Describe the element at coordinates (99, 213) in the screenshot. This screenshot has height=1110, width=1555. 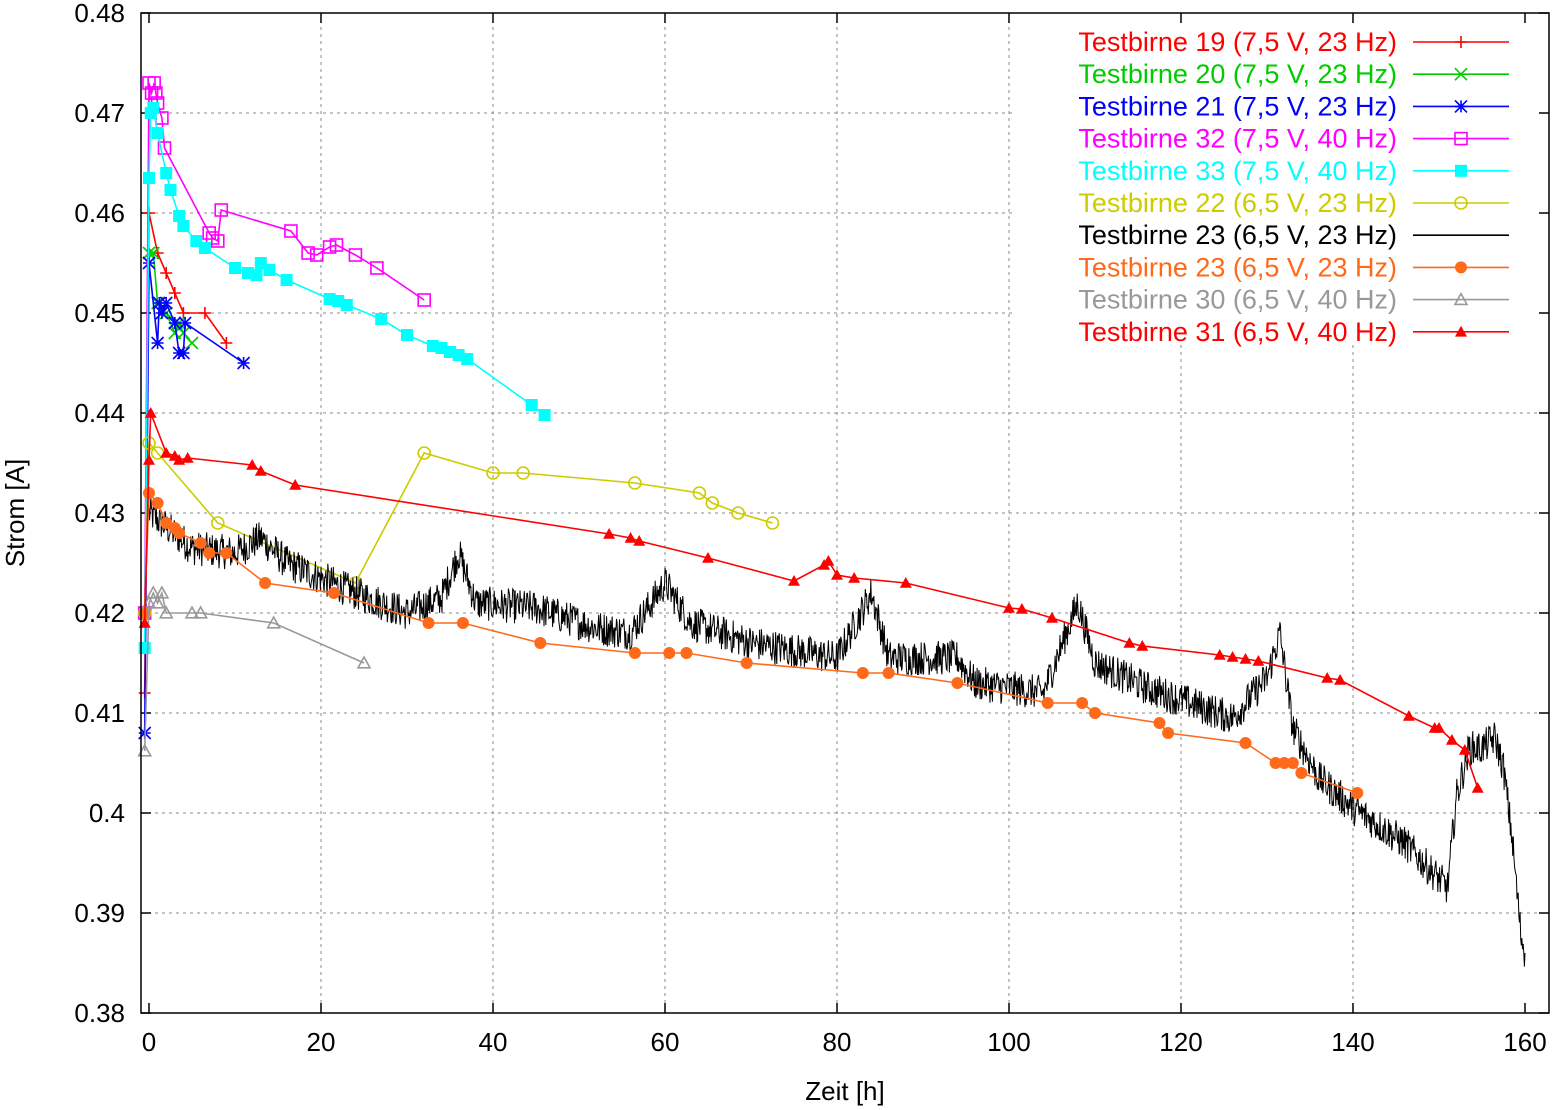
I see `y-tick-label: 0.46` at that location.